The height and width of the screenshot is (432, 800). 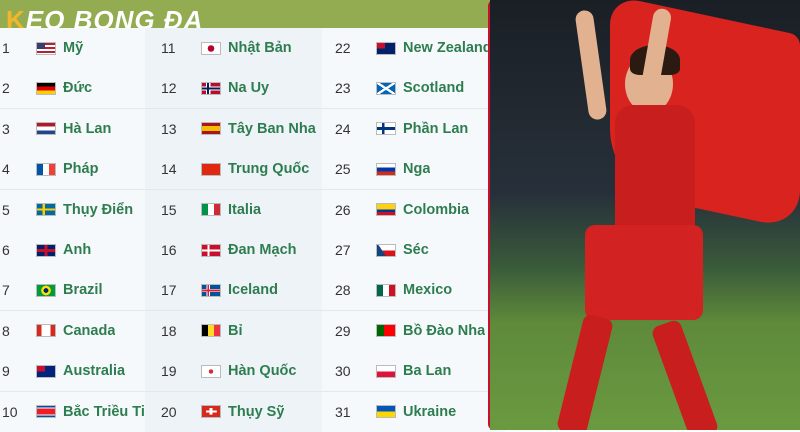 I want to click on sweden-flag-icon, so click(x=46, y=210).